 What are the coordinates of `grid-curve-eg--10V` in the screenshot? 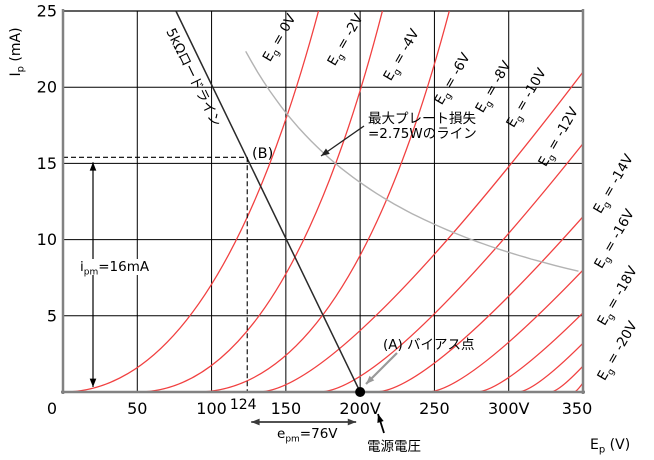 It's located at (479, 304).